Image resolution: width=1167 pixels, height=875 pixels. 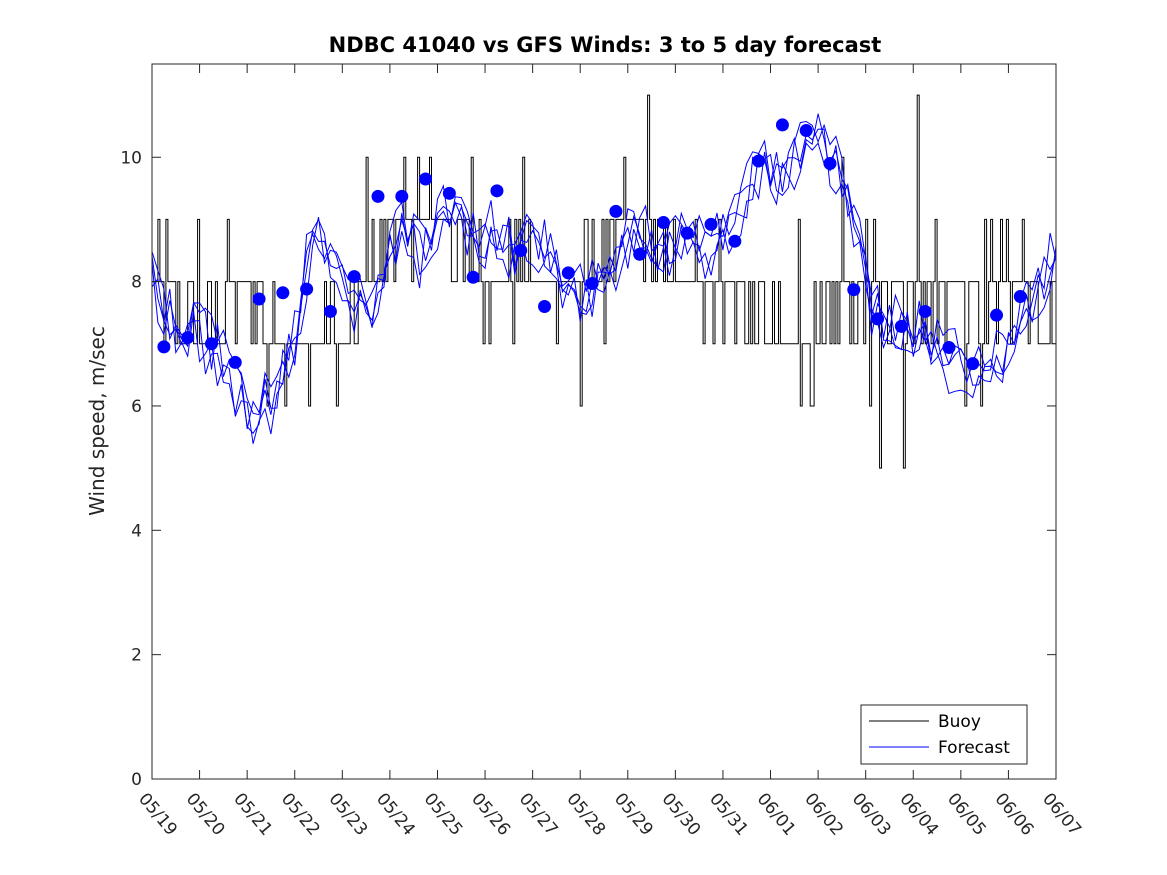 I want to click on x-tick-label: 05/26, so click(x=490, y=814).